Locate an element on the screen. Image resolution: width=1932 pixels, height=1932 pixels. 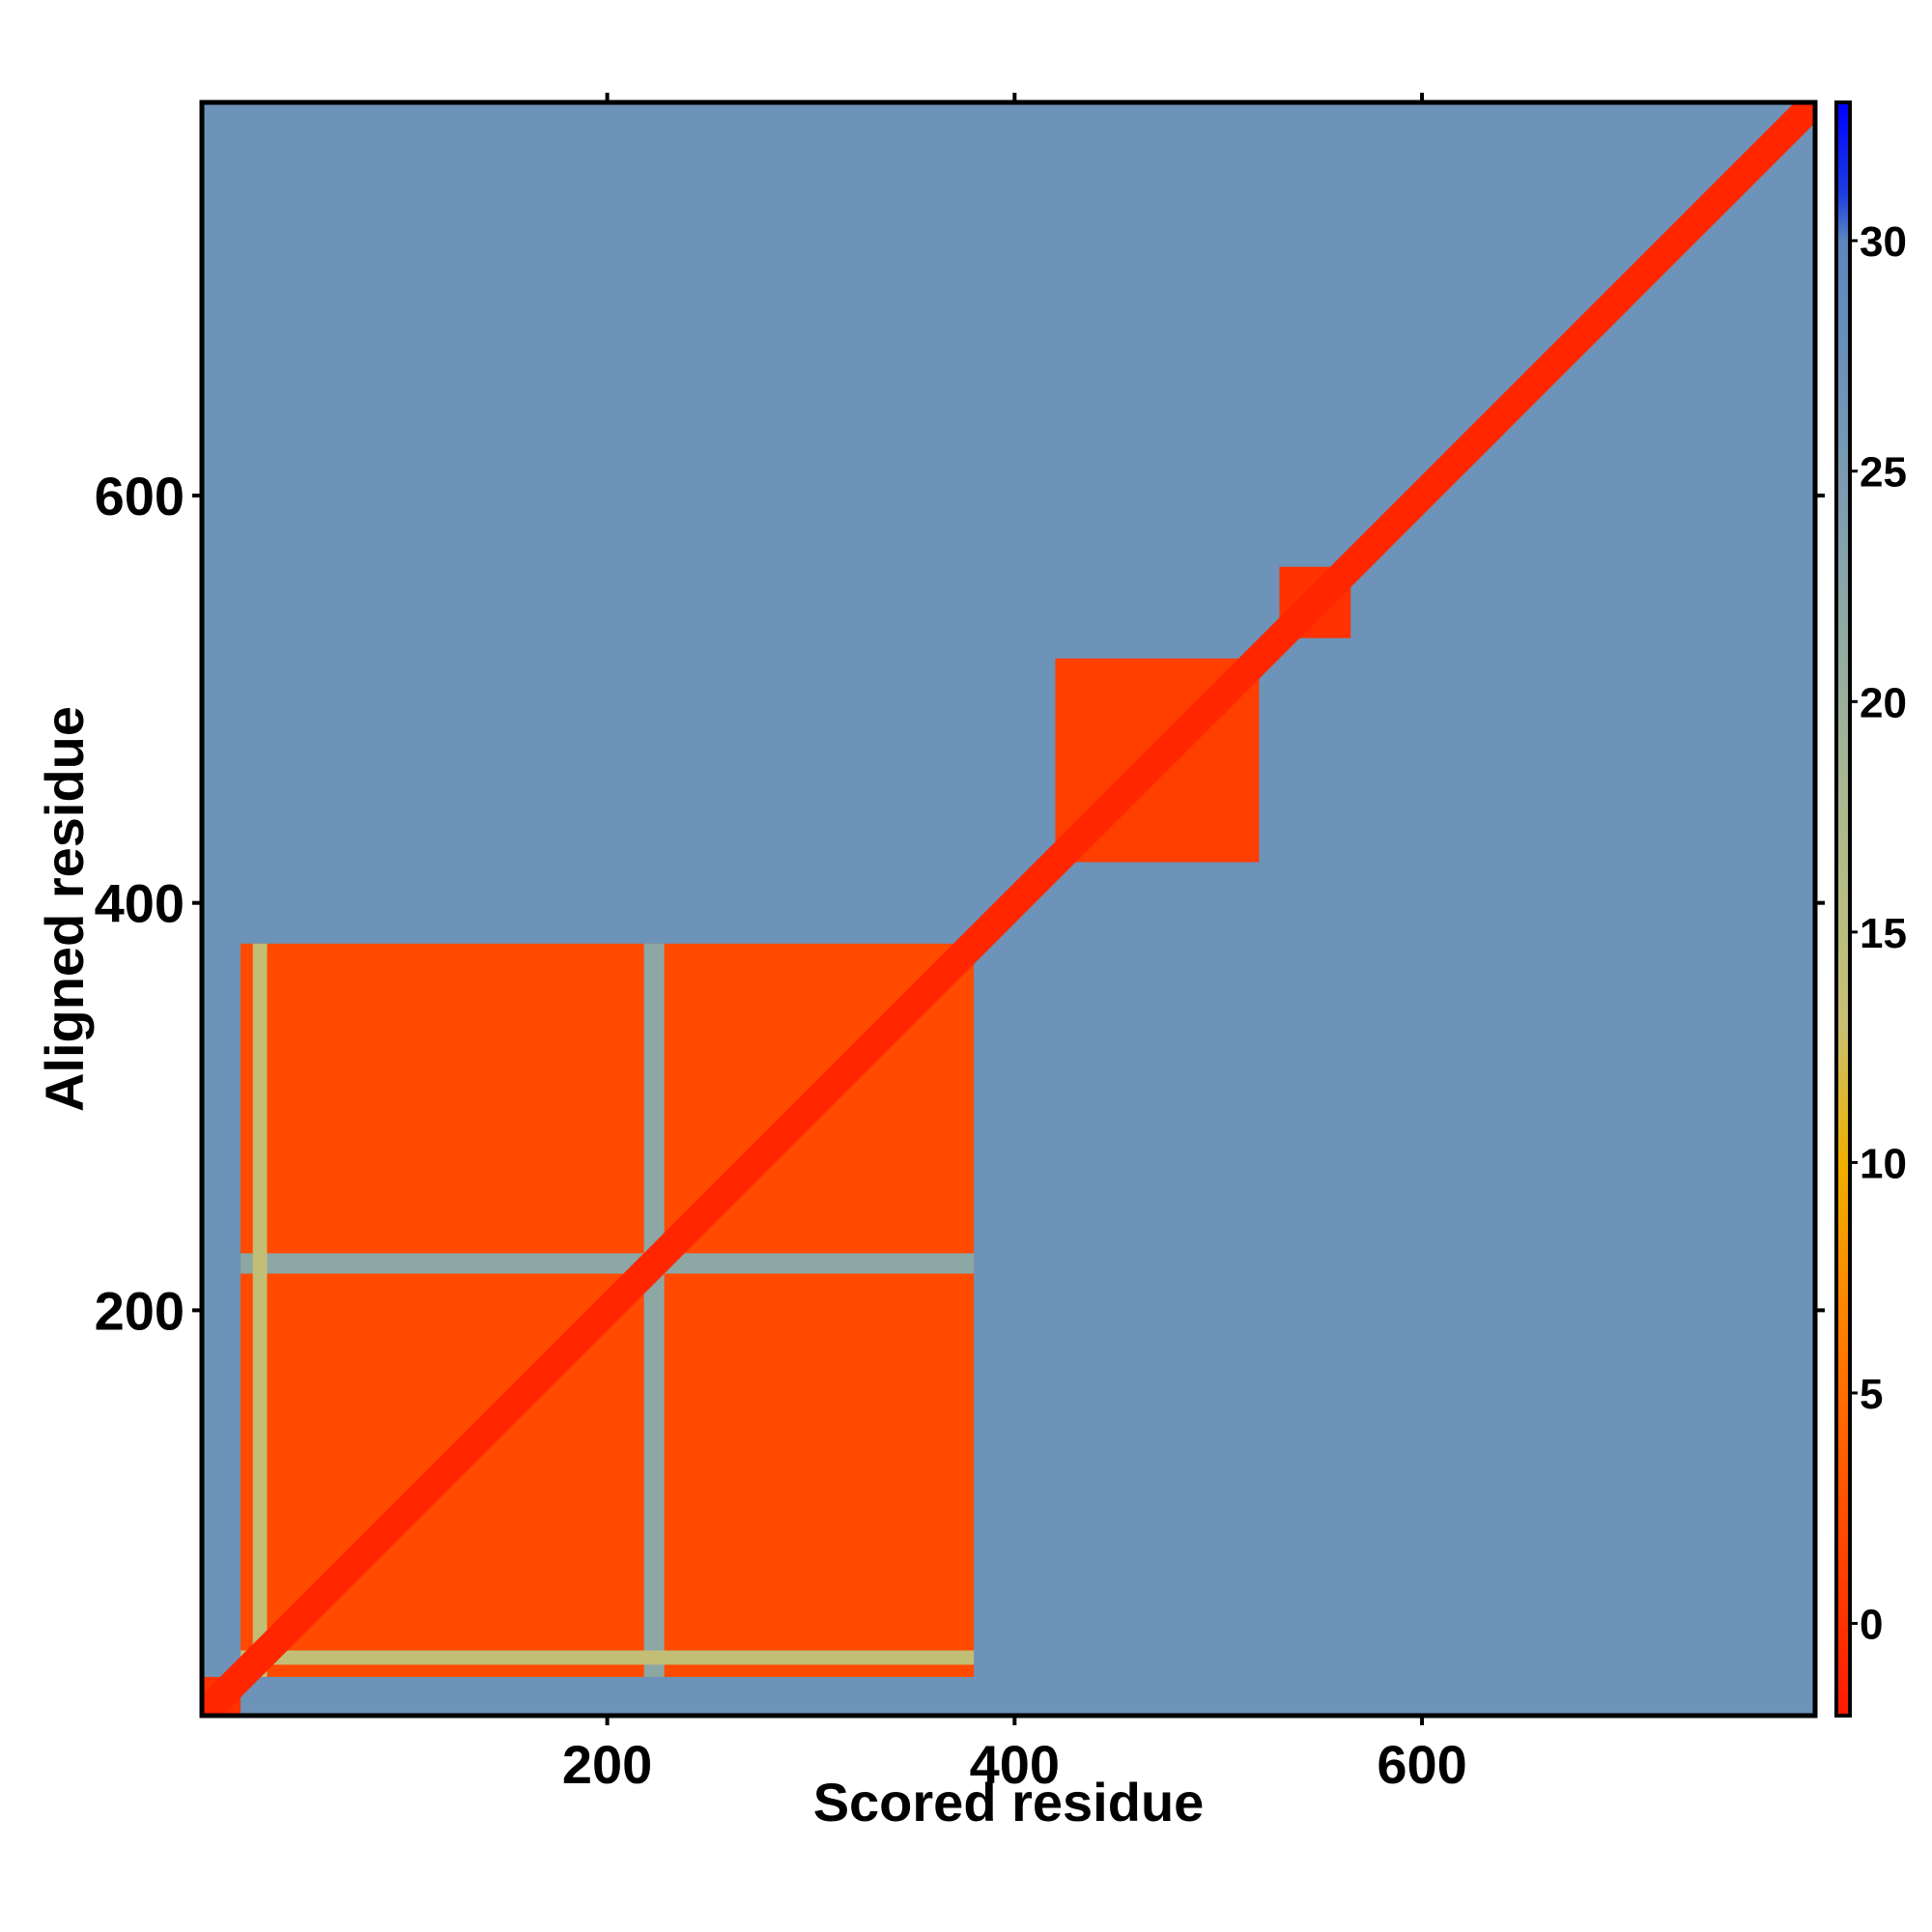
x-tick-label: 400 is located at coordinates (1015, 1764).